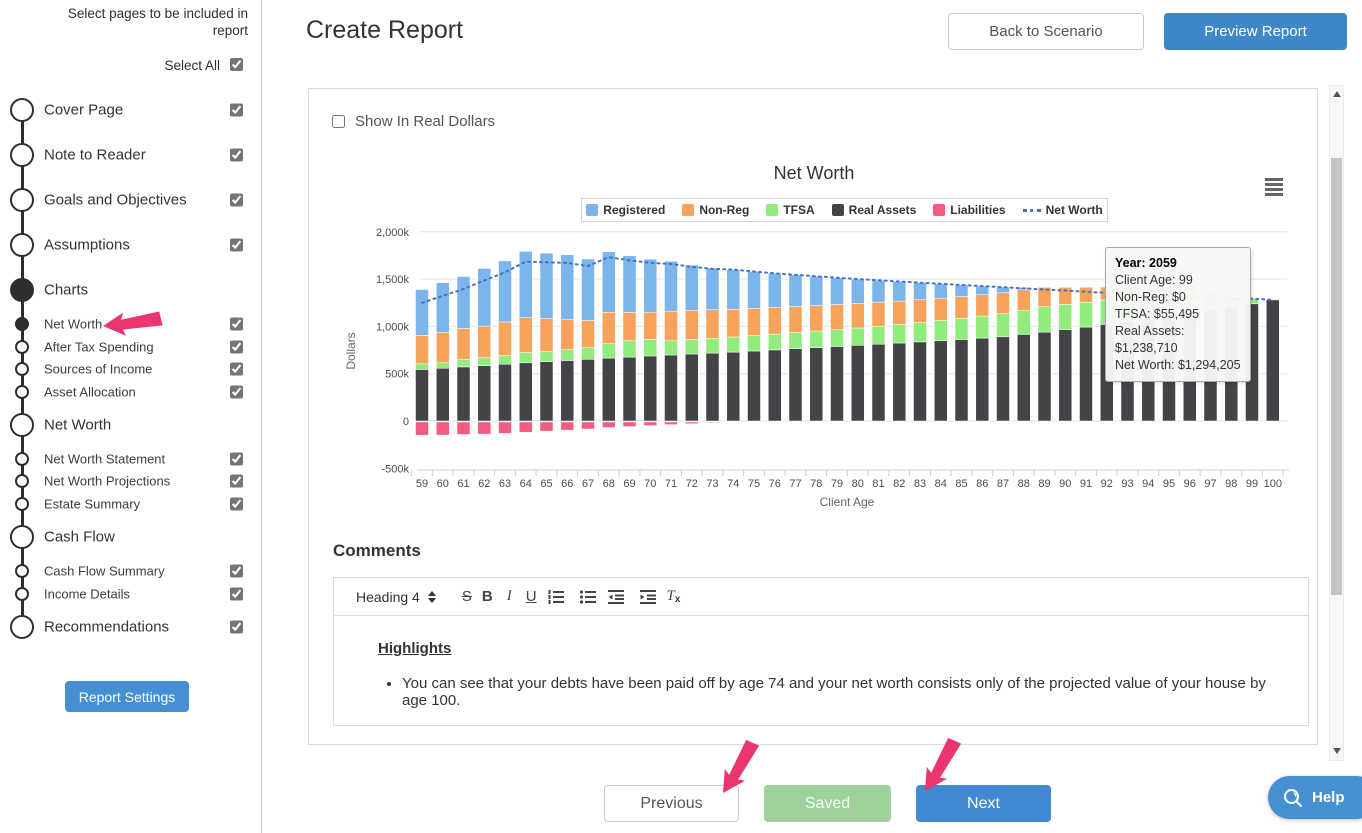  What do you see at coordinates (73, 324) in the screenshot?
I see `sidebar-item-net-worth-5: Net Worth` at bounding box center [73, 324].